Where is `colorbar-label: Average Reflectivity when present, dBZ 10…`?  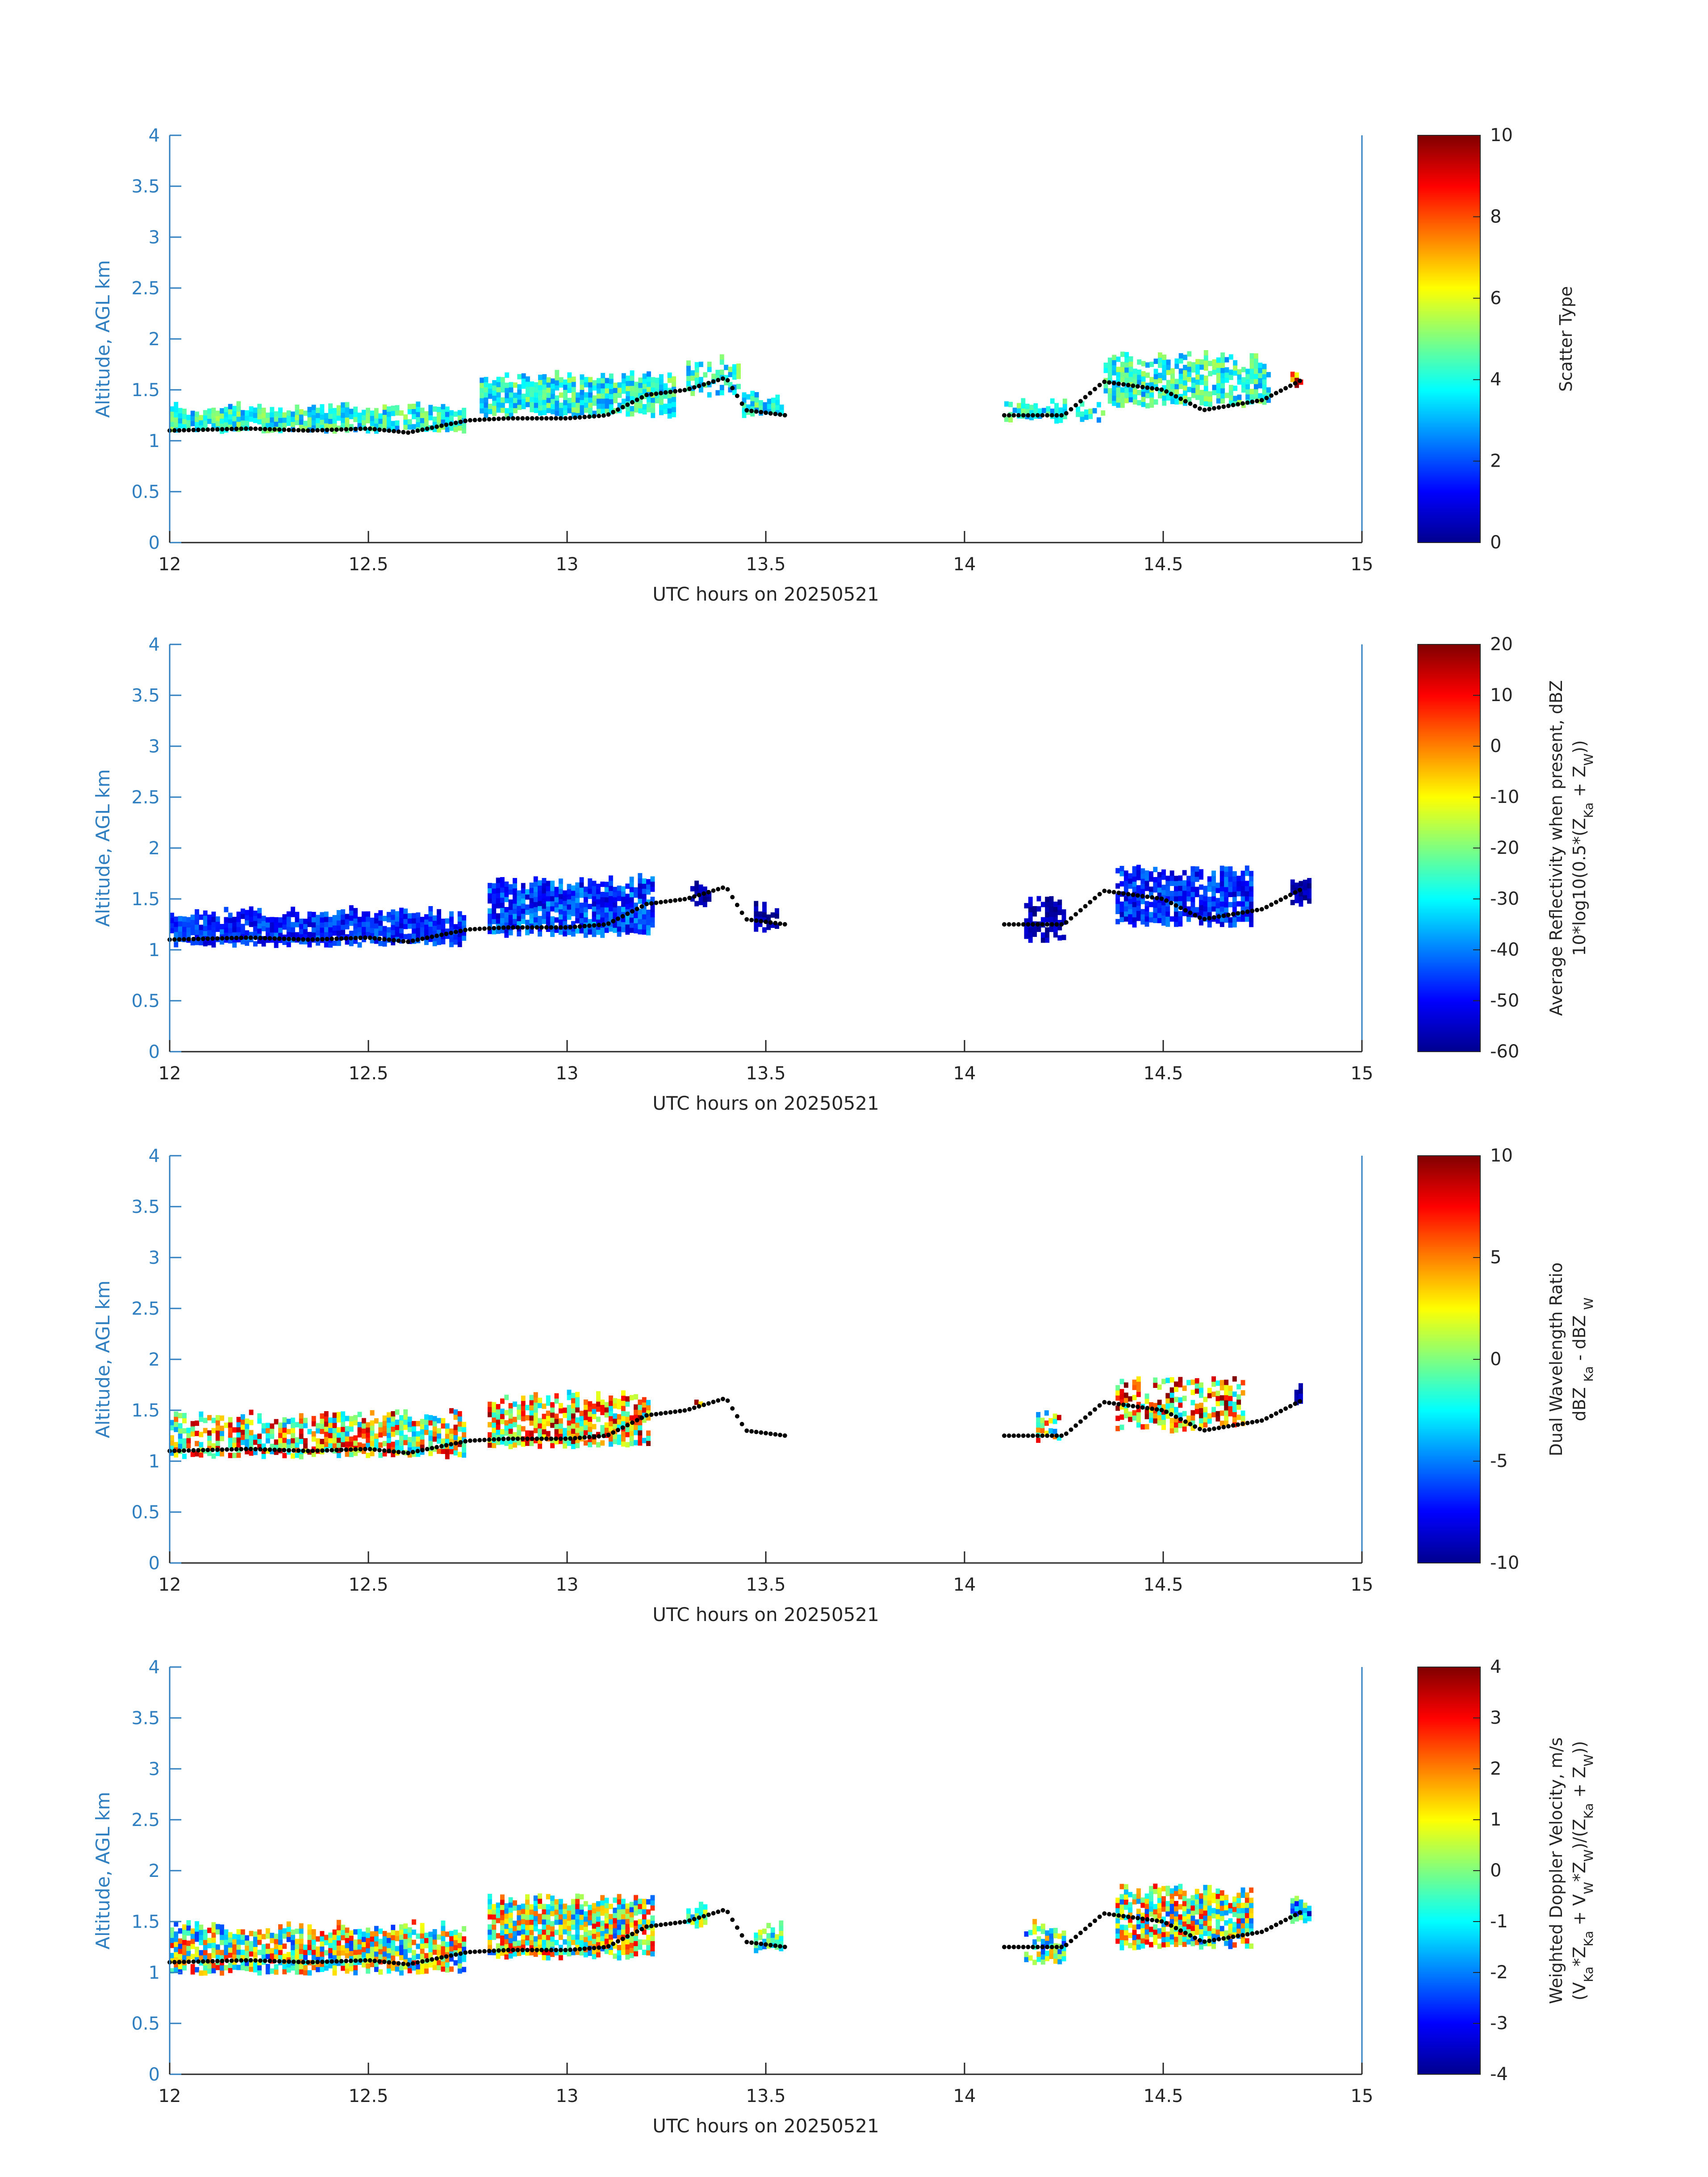 colorbar-label: Average Reflectivity when present, dBZ 10… is located at coordinates (1571, 848).